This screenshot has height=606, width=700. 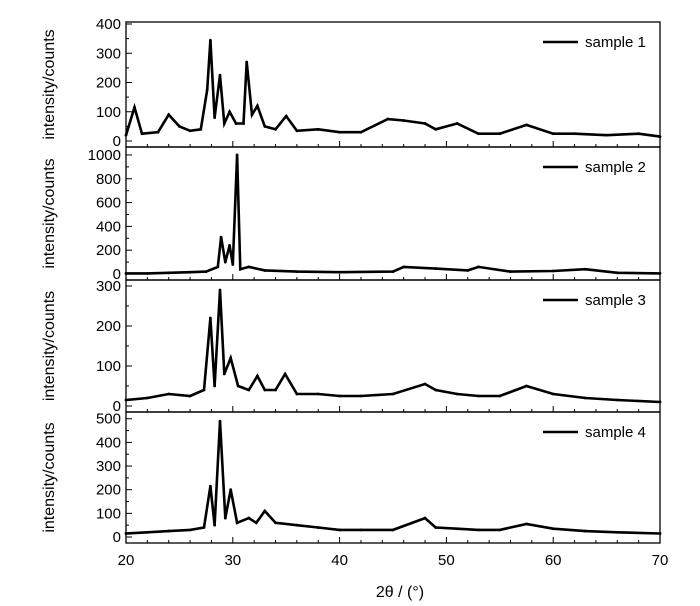 I want to click on x-tick-label: 70, so click(x=660, y=560).